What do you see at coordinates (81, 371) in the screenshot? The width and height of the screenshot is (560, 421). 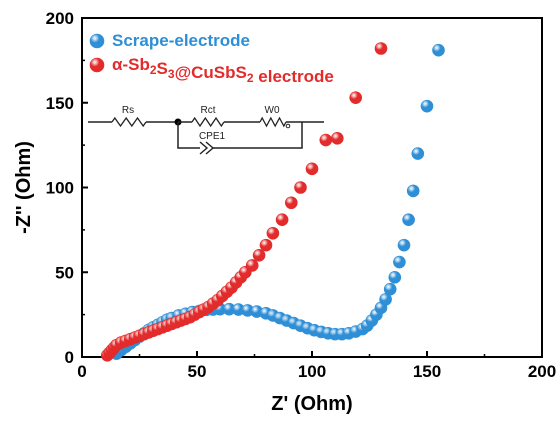 I see `x-tick-label: 0` at bounding box center [81, 371].